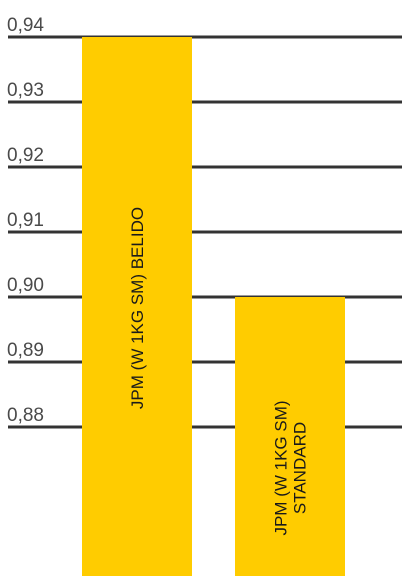 Image resolution: width=402 pixels, height=576 pixels. I want to click on y-tick-label: 0,92, so click(25, 155).